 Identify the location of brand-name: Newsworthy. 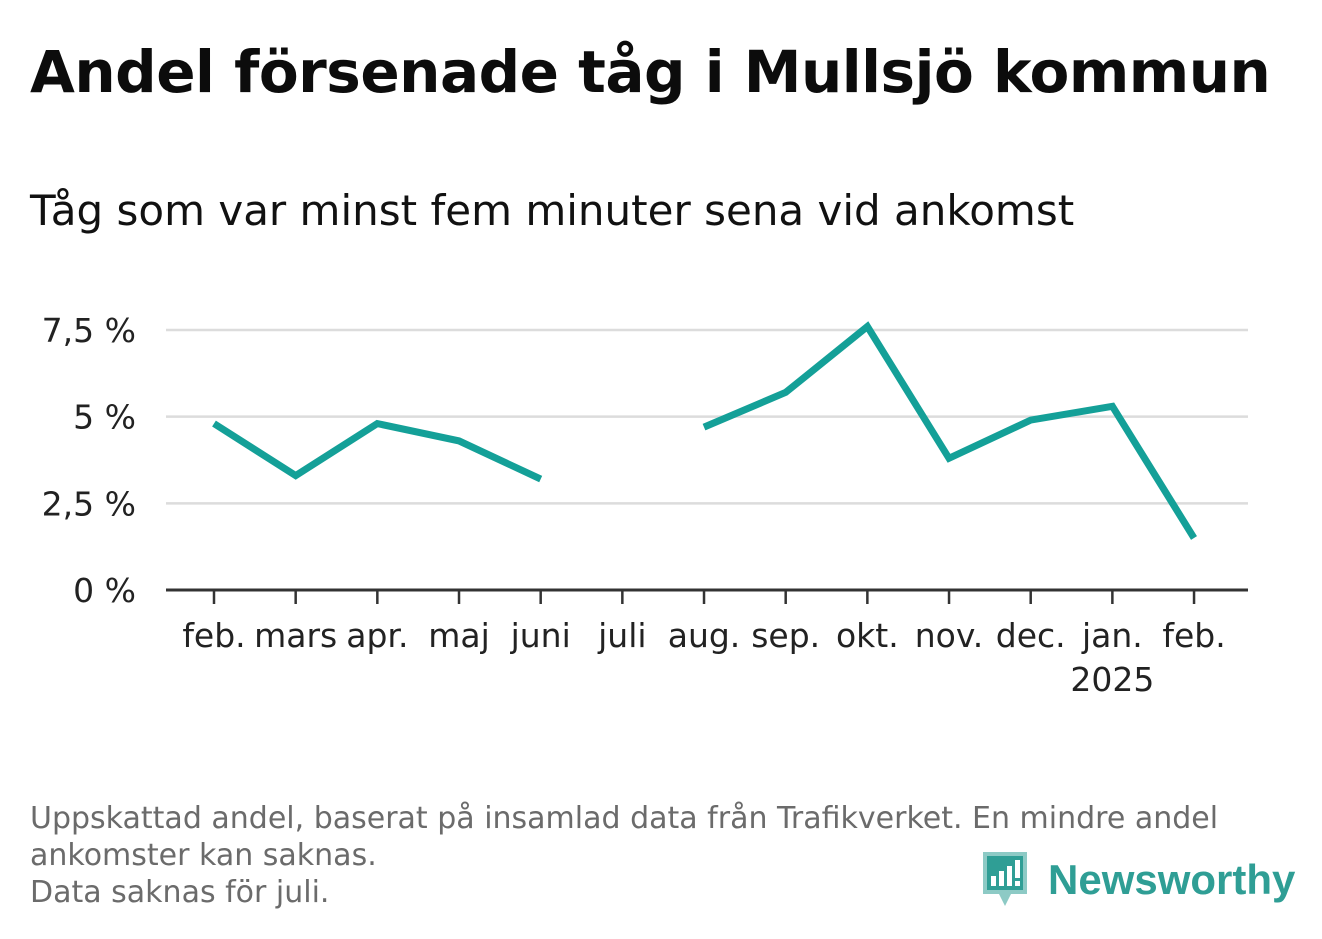
(1172, 879).